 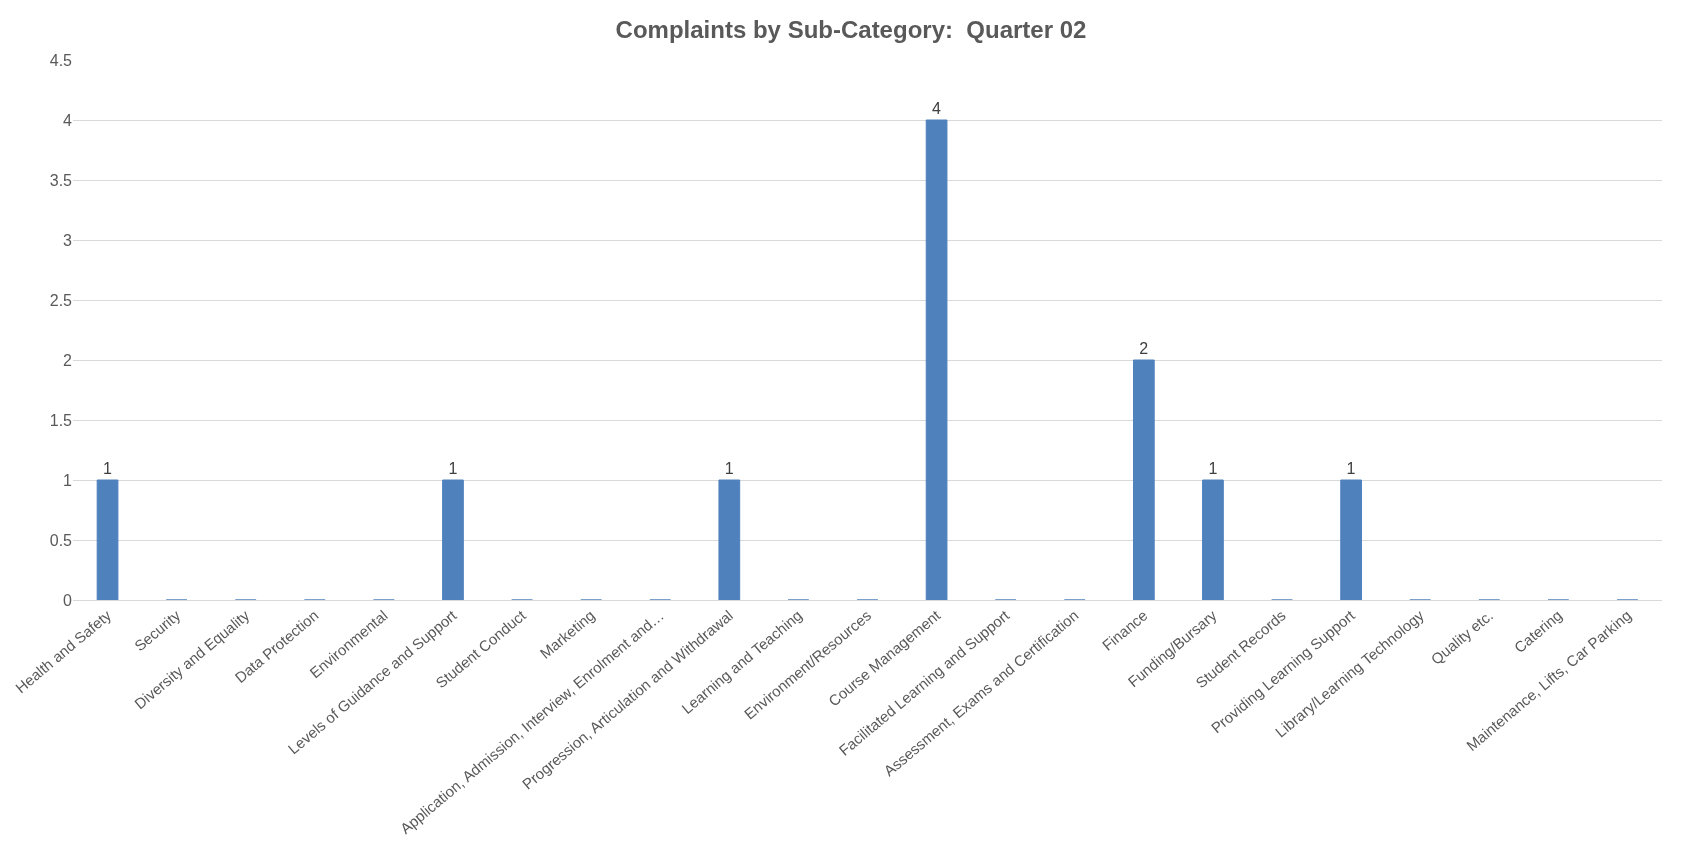 I want to click on chart-title: Complaints by Sub-Category: Quarter 02, so click(x=851, y=30).